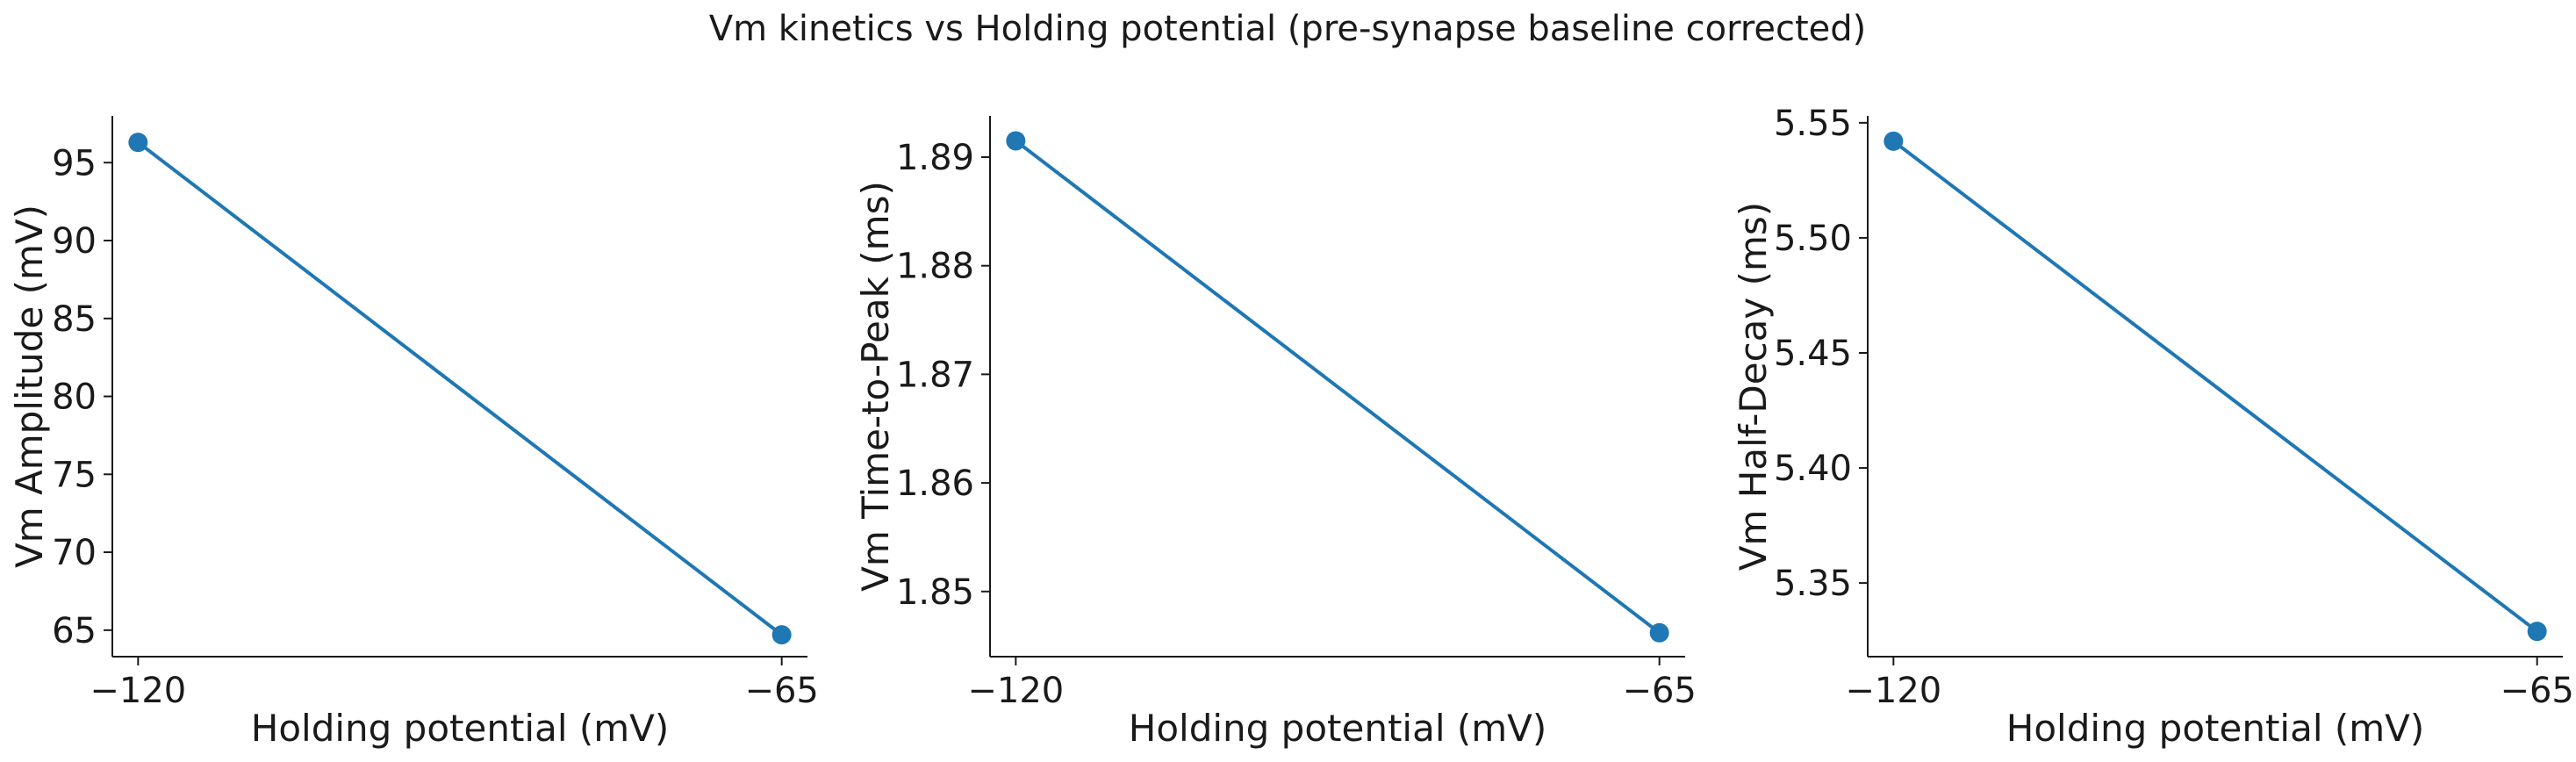 The image size is (2576, 762). Describe the element at coordinates (876, 386) in the screenshot. I see `y-axis-label: Vm Time-to-Peak (ms)` at that location.